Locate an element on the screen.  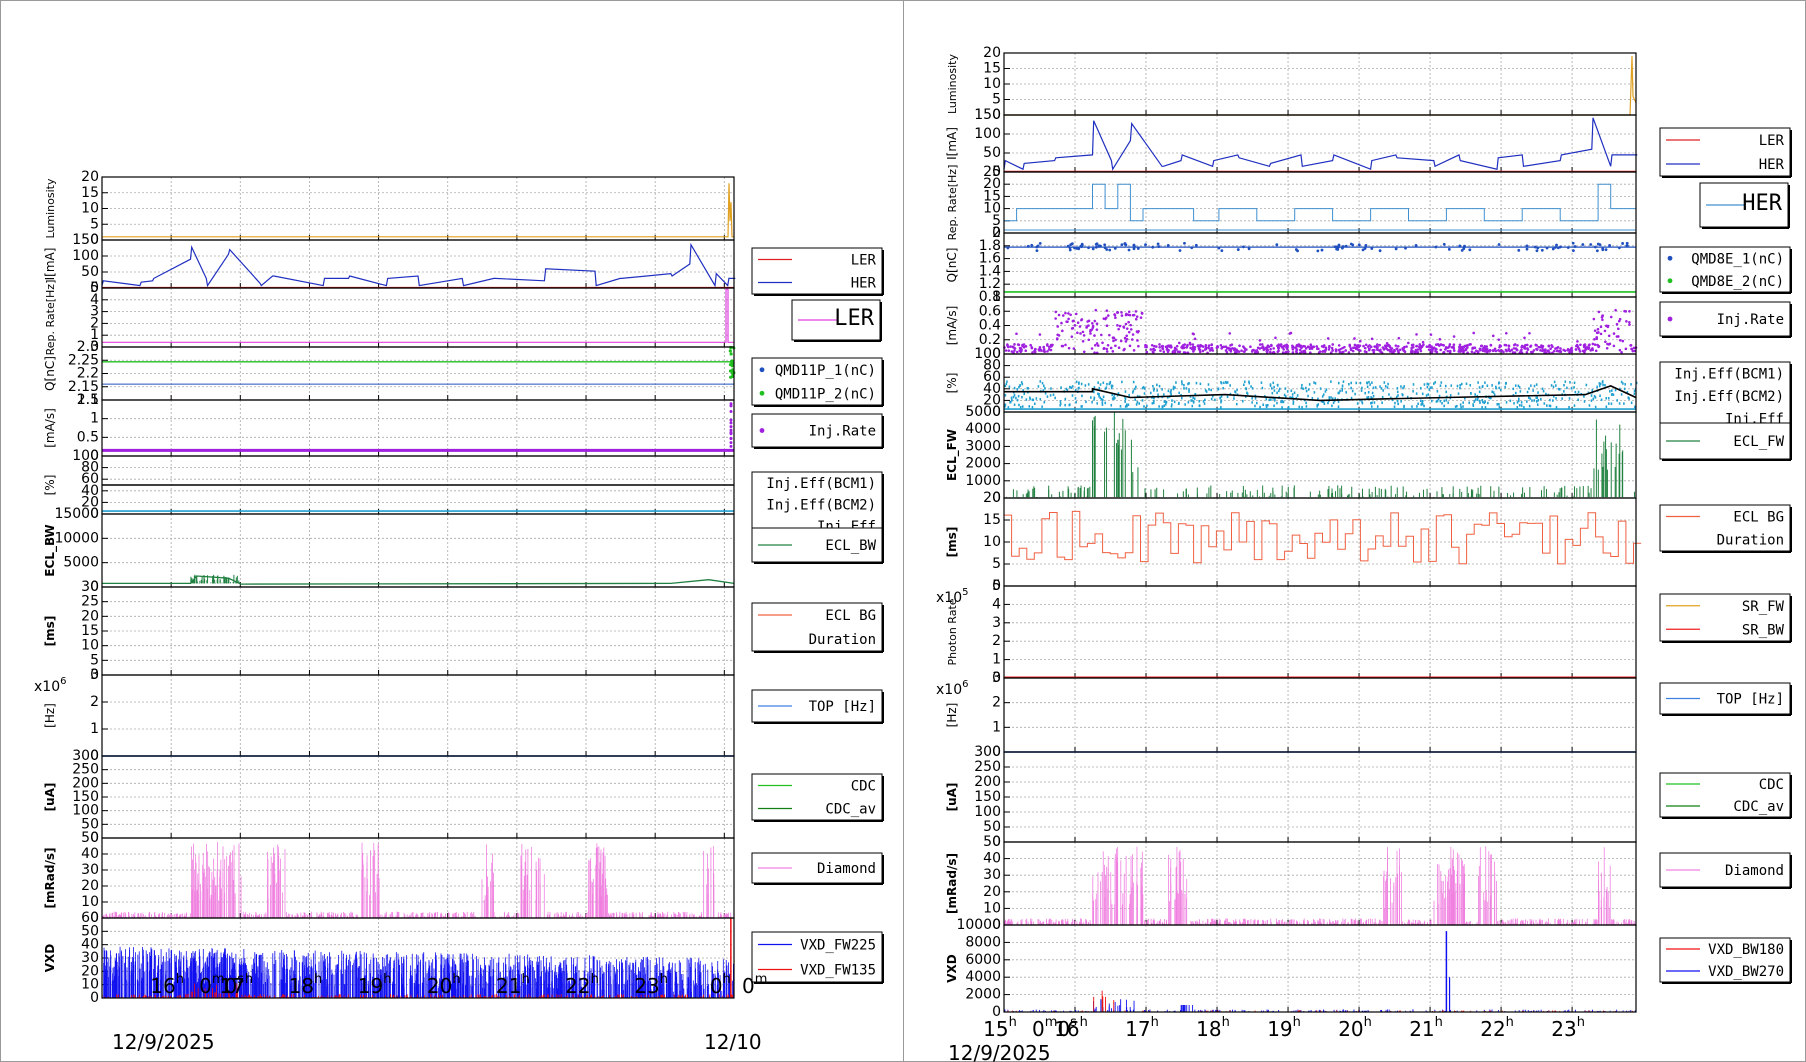
y-tick-label: 10 is located at coordinates (992, 84).